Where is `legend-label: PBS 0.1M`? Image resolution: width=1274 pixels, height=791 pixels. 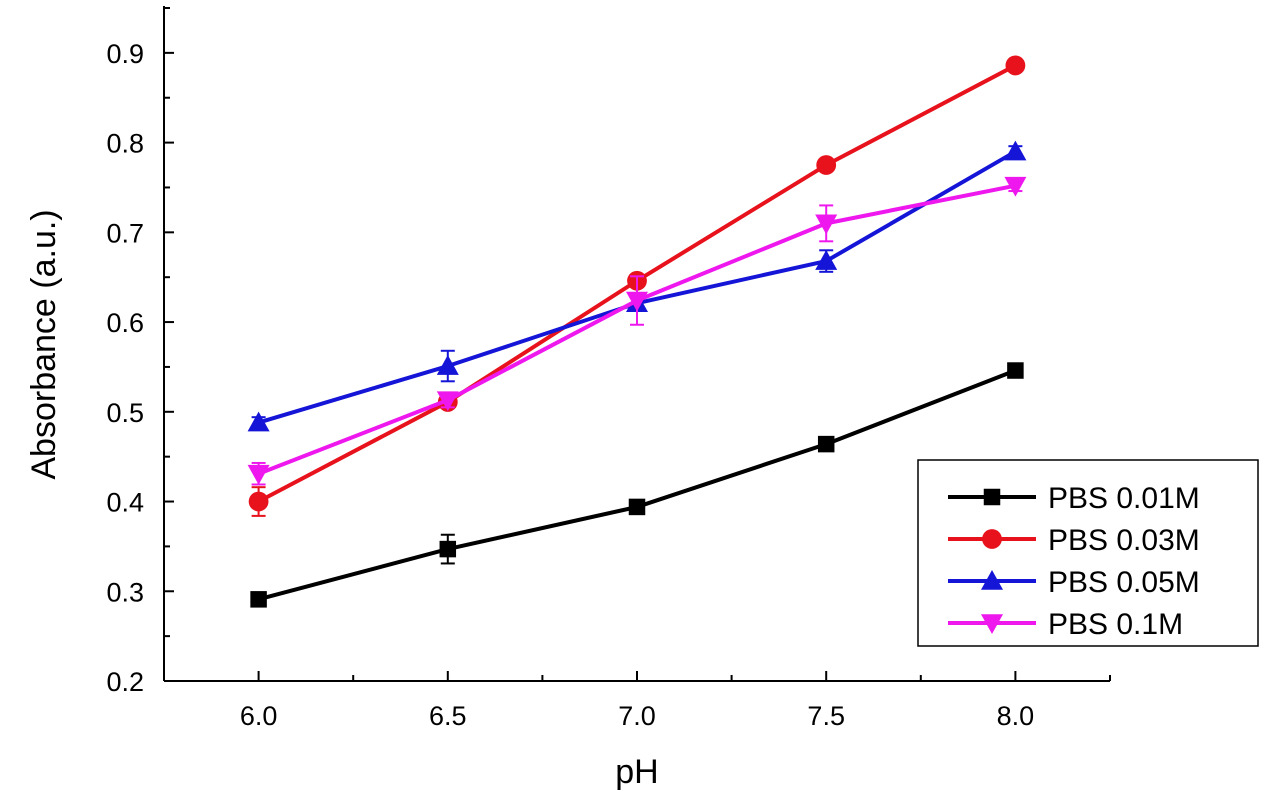
legend-label: PBS 0.1M is located at coordinates (1115, 624).